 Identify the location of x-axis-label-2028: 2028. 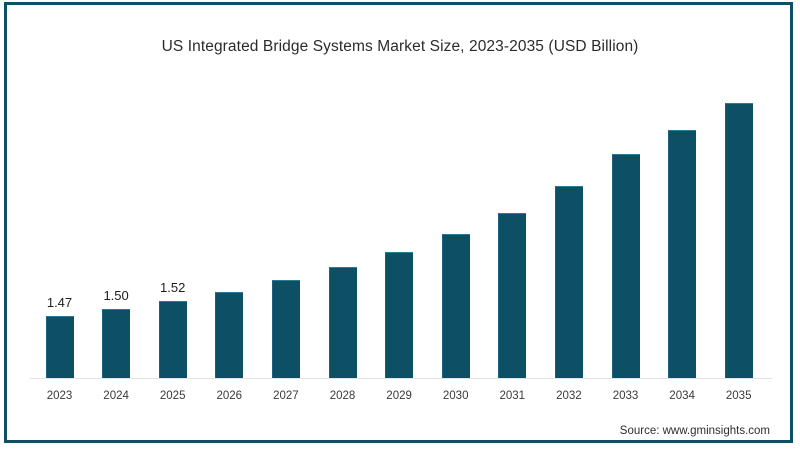
(342, 396).